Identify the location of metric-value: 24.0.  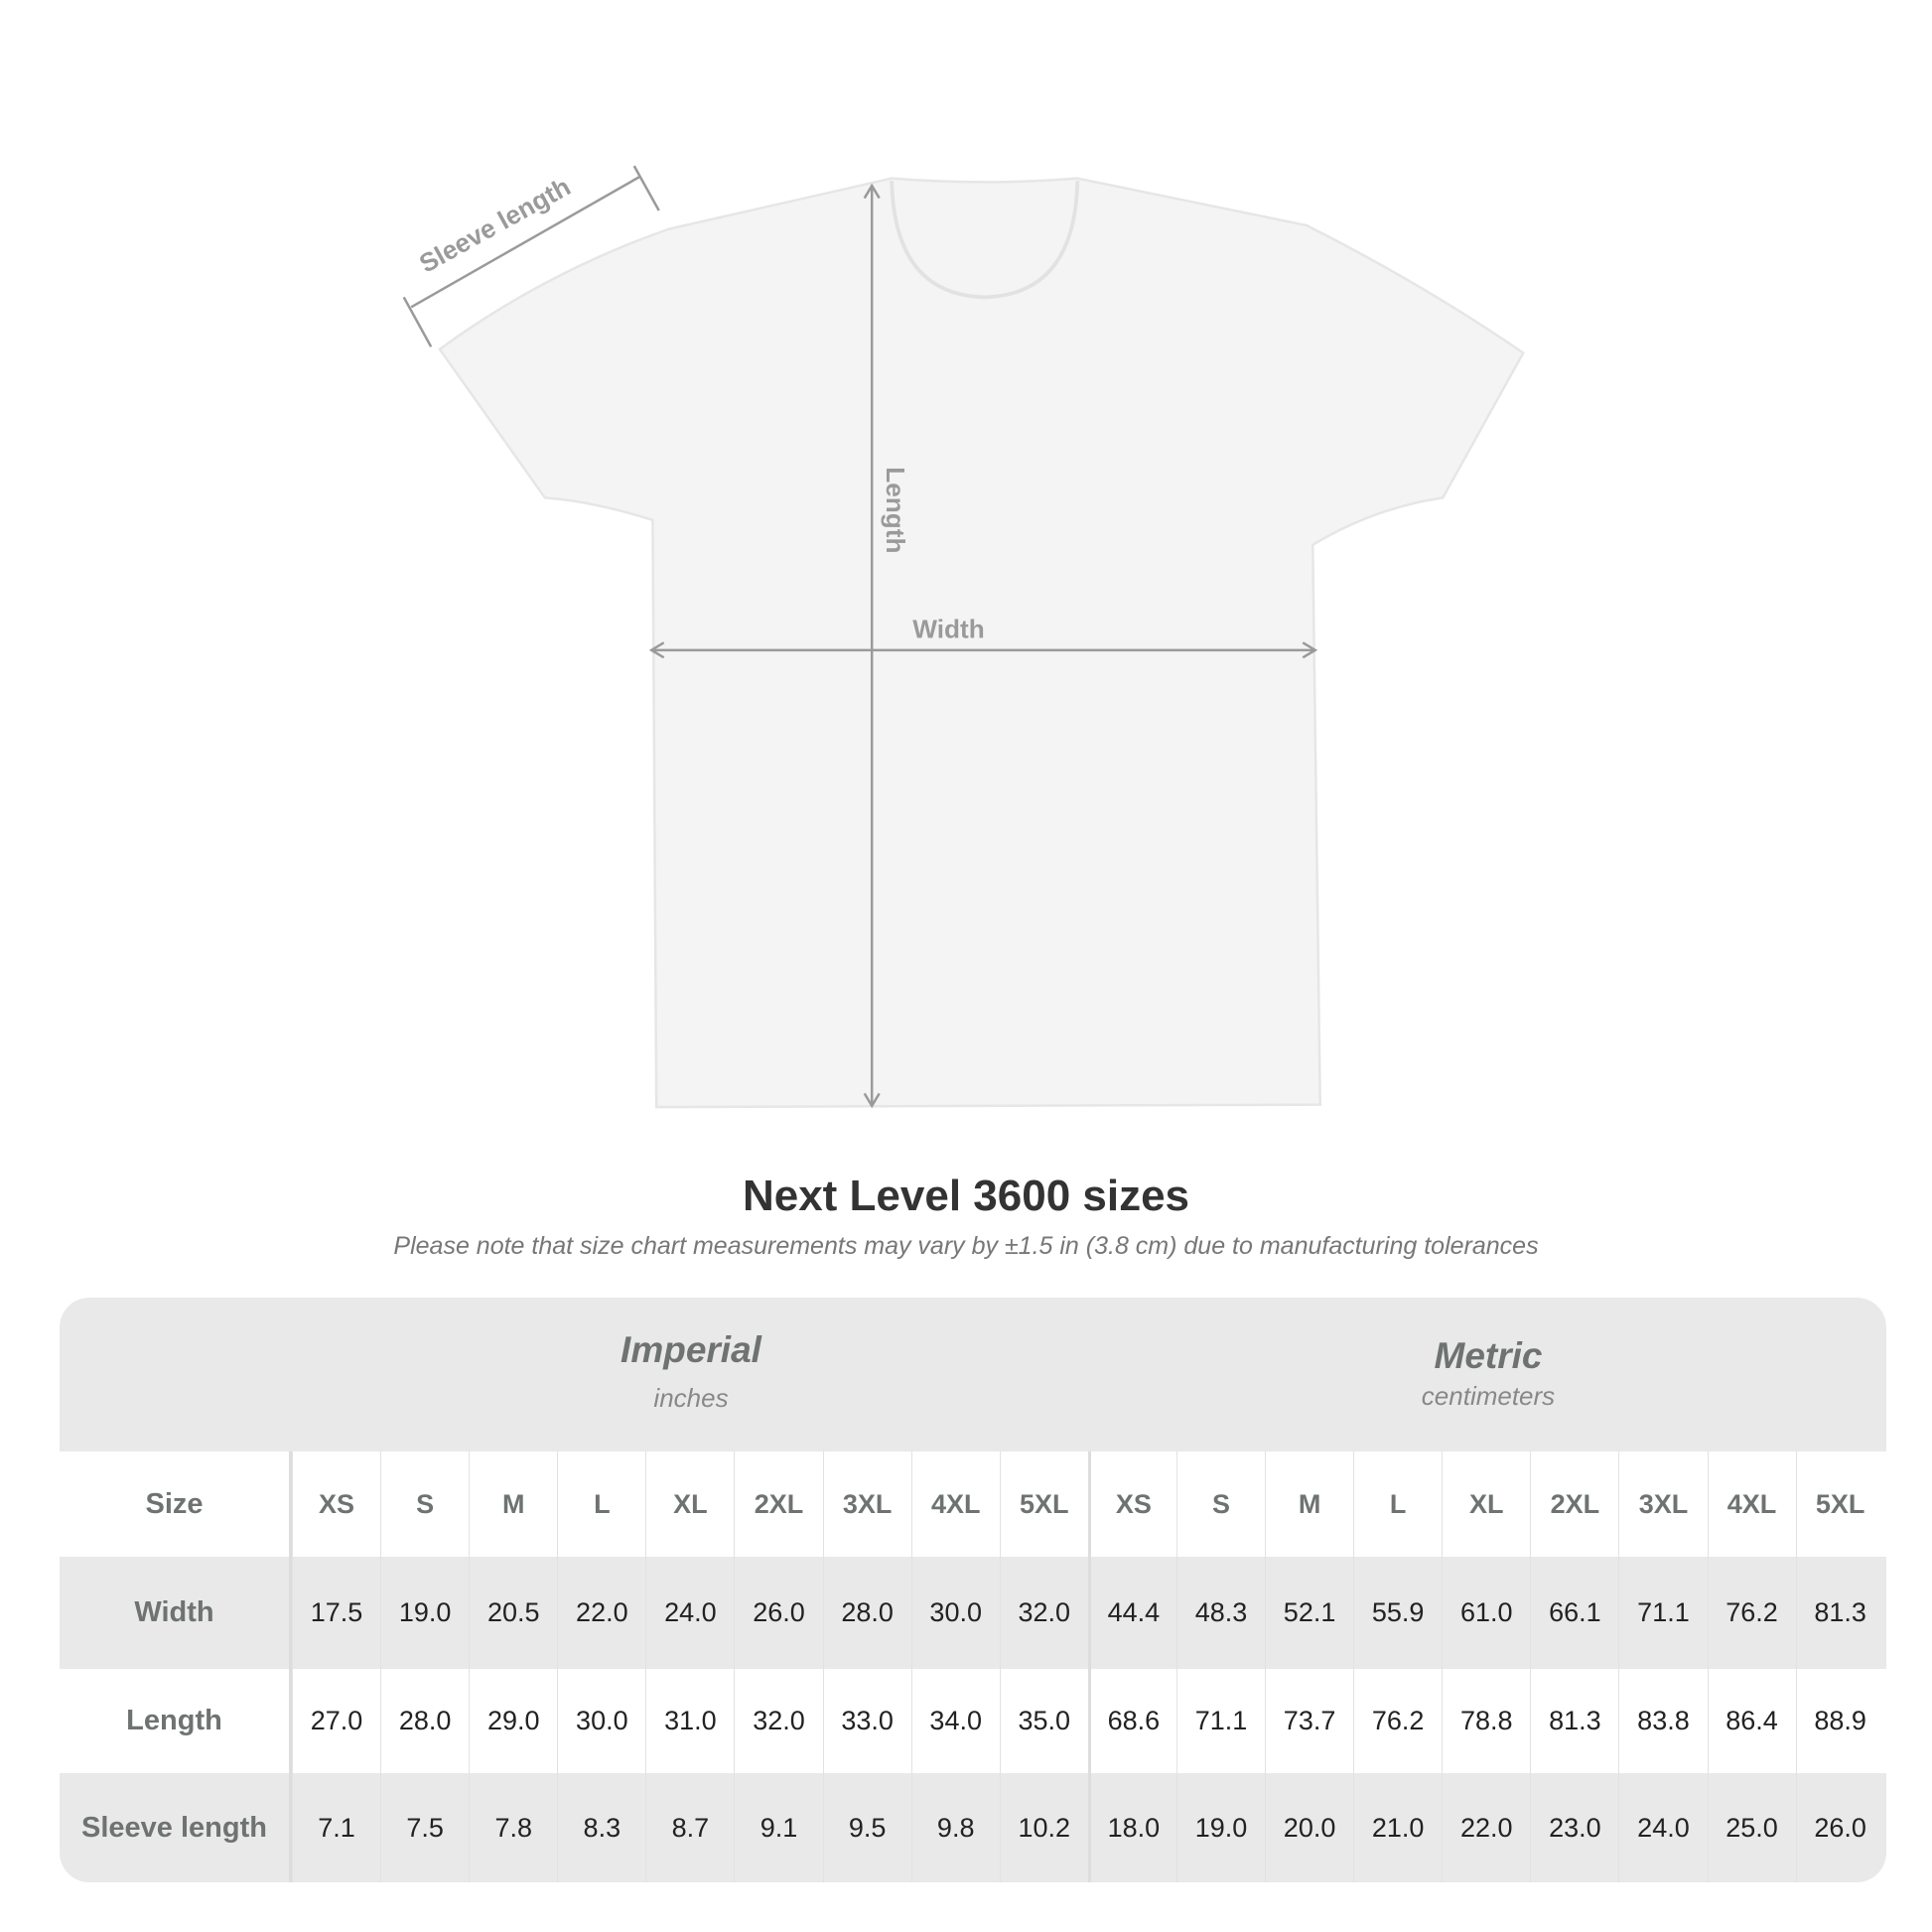
(1663, 1828).